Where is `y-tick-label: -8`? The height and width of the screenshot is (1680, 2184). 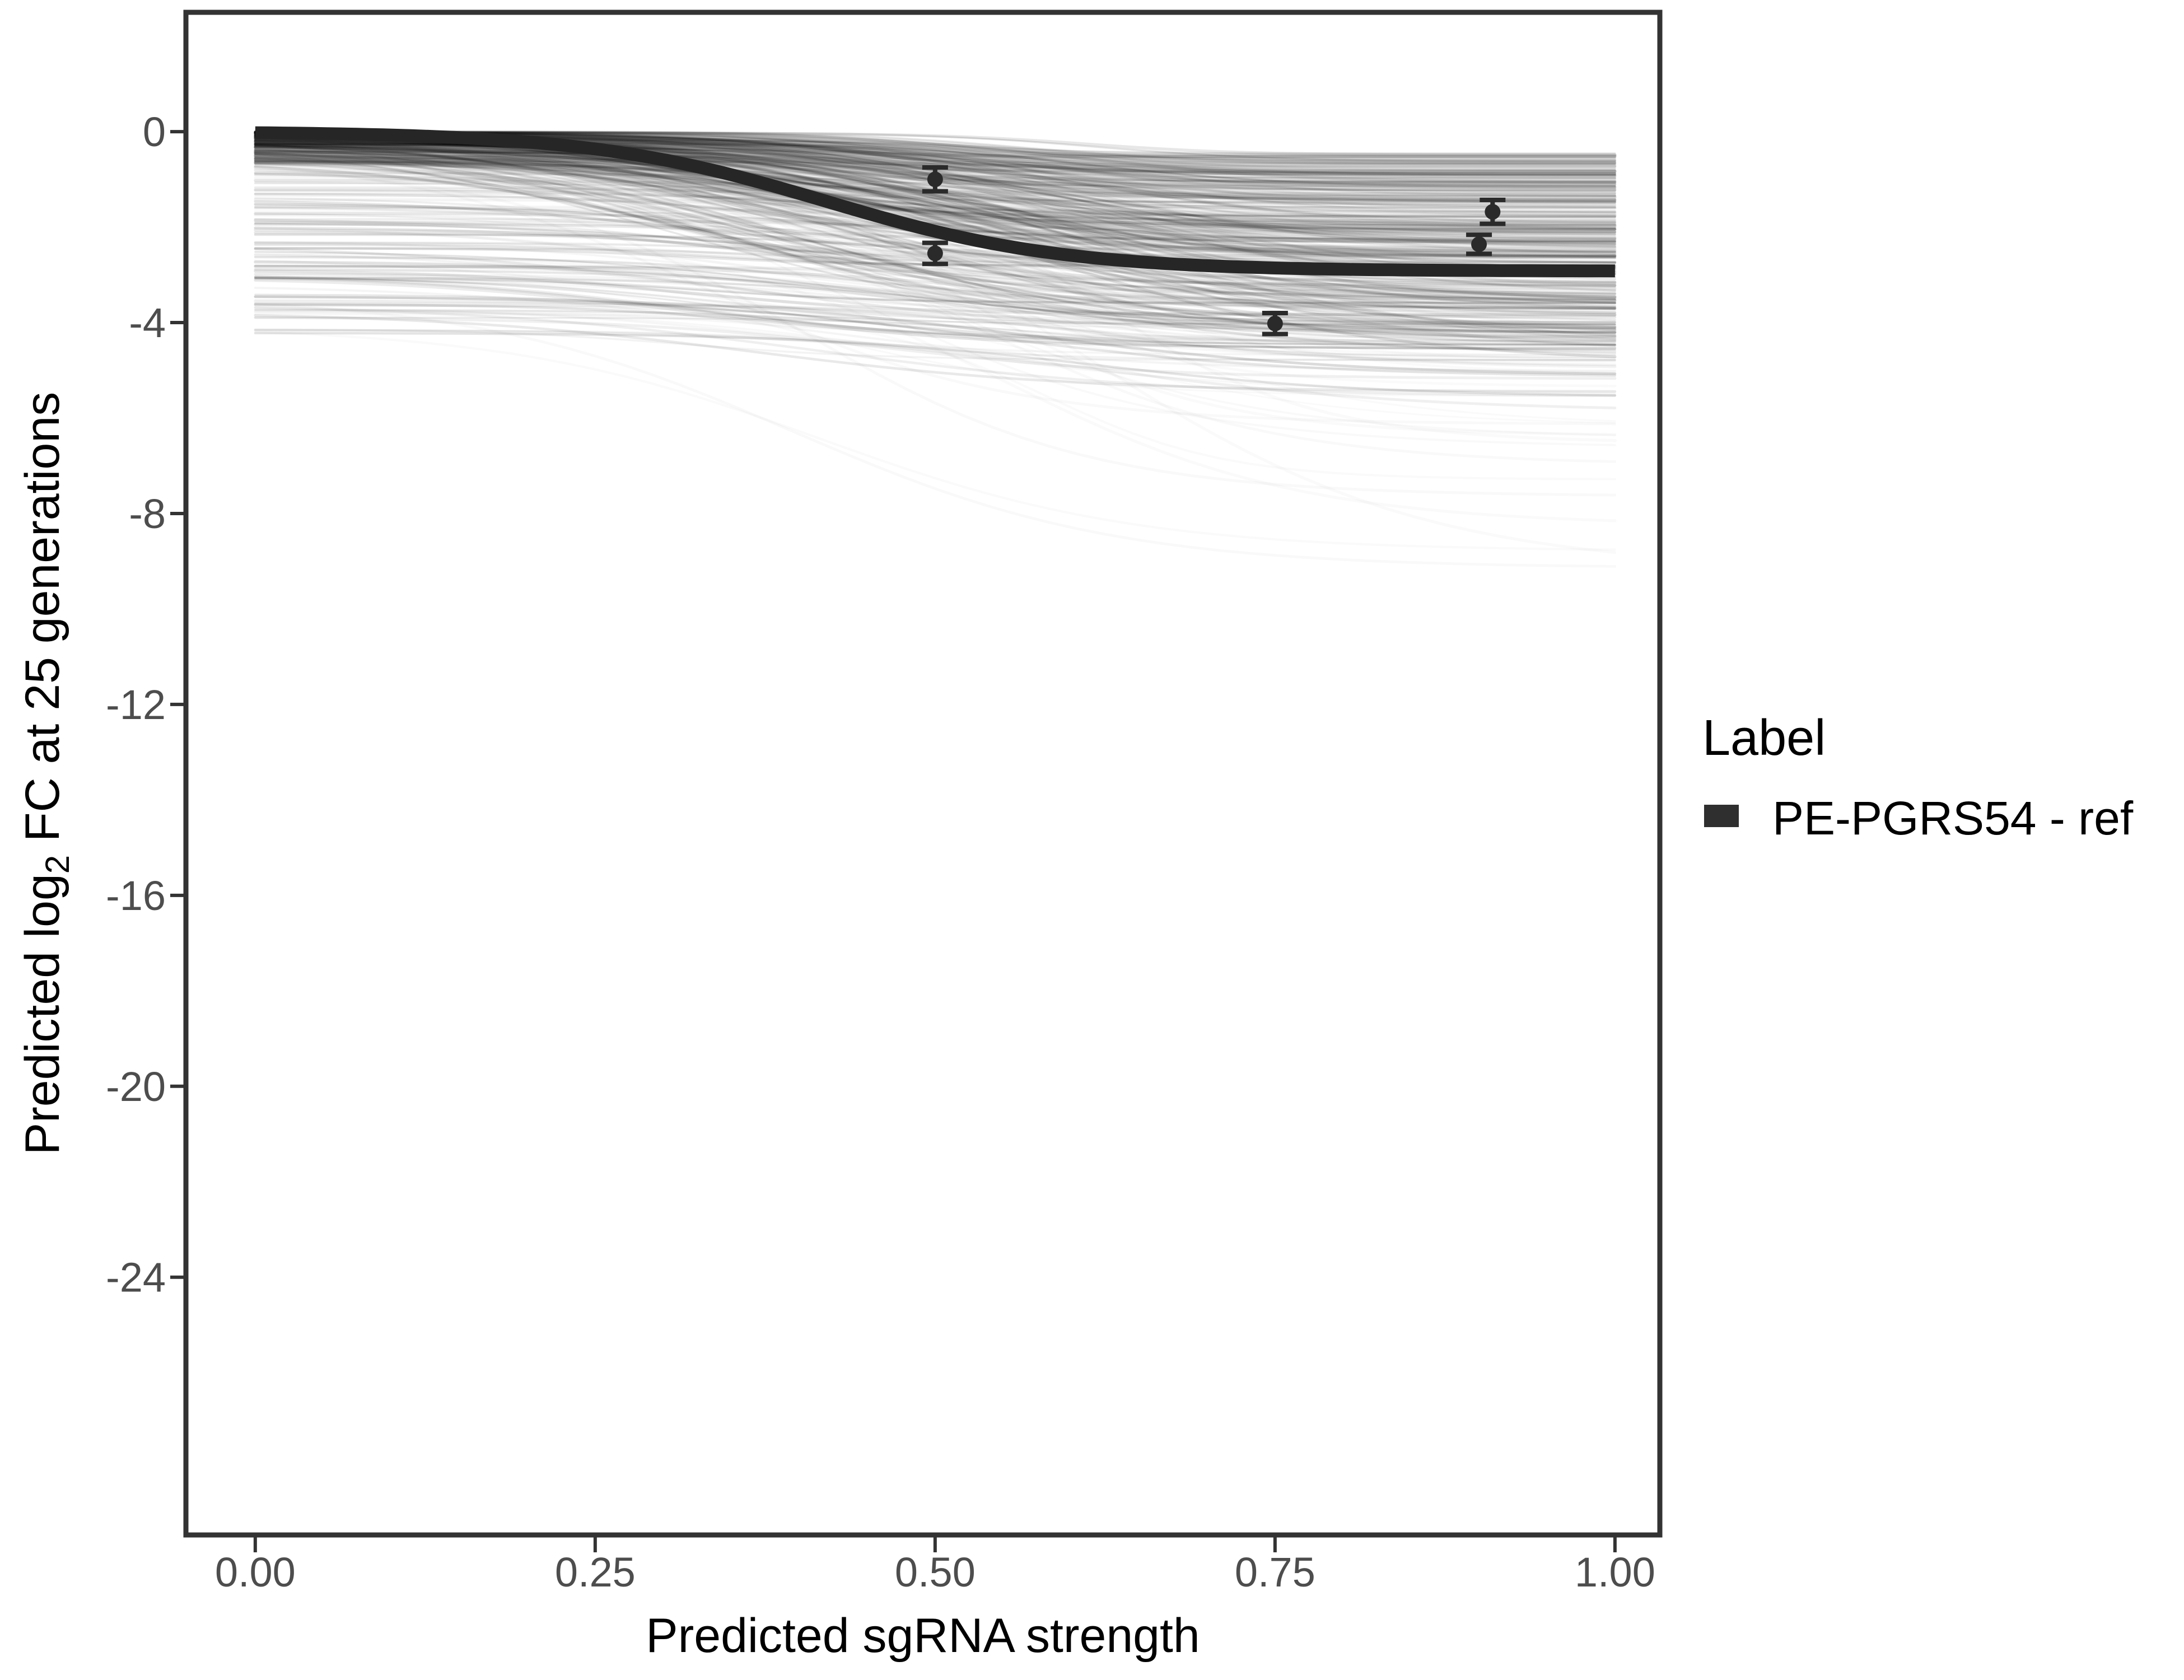 y-tick-label: -8 is located at coordinates (148, 514).